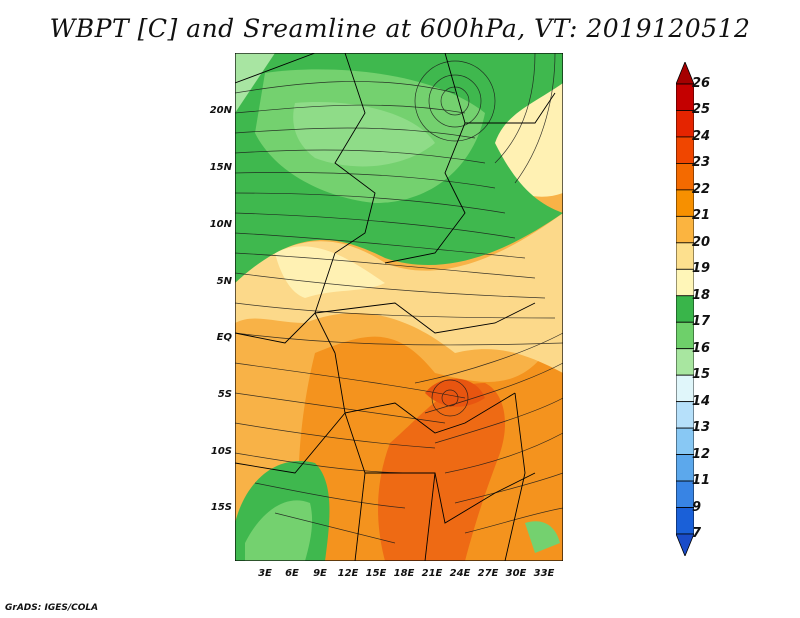 Image resolution: width=800 pixels, height=618 pixels. I want to click on lat-label-15s: 15S, so click(221, 507).